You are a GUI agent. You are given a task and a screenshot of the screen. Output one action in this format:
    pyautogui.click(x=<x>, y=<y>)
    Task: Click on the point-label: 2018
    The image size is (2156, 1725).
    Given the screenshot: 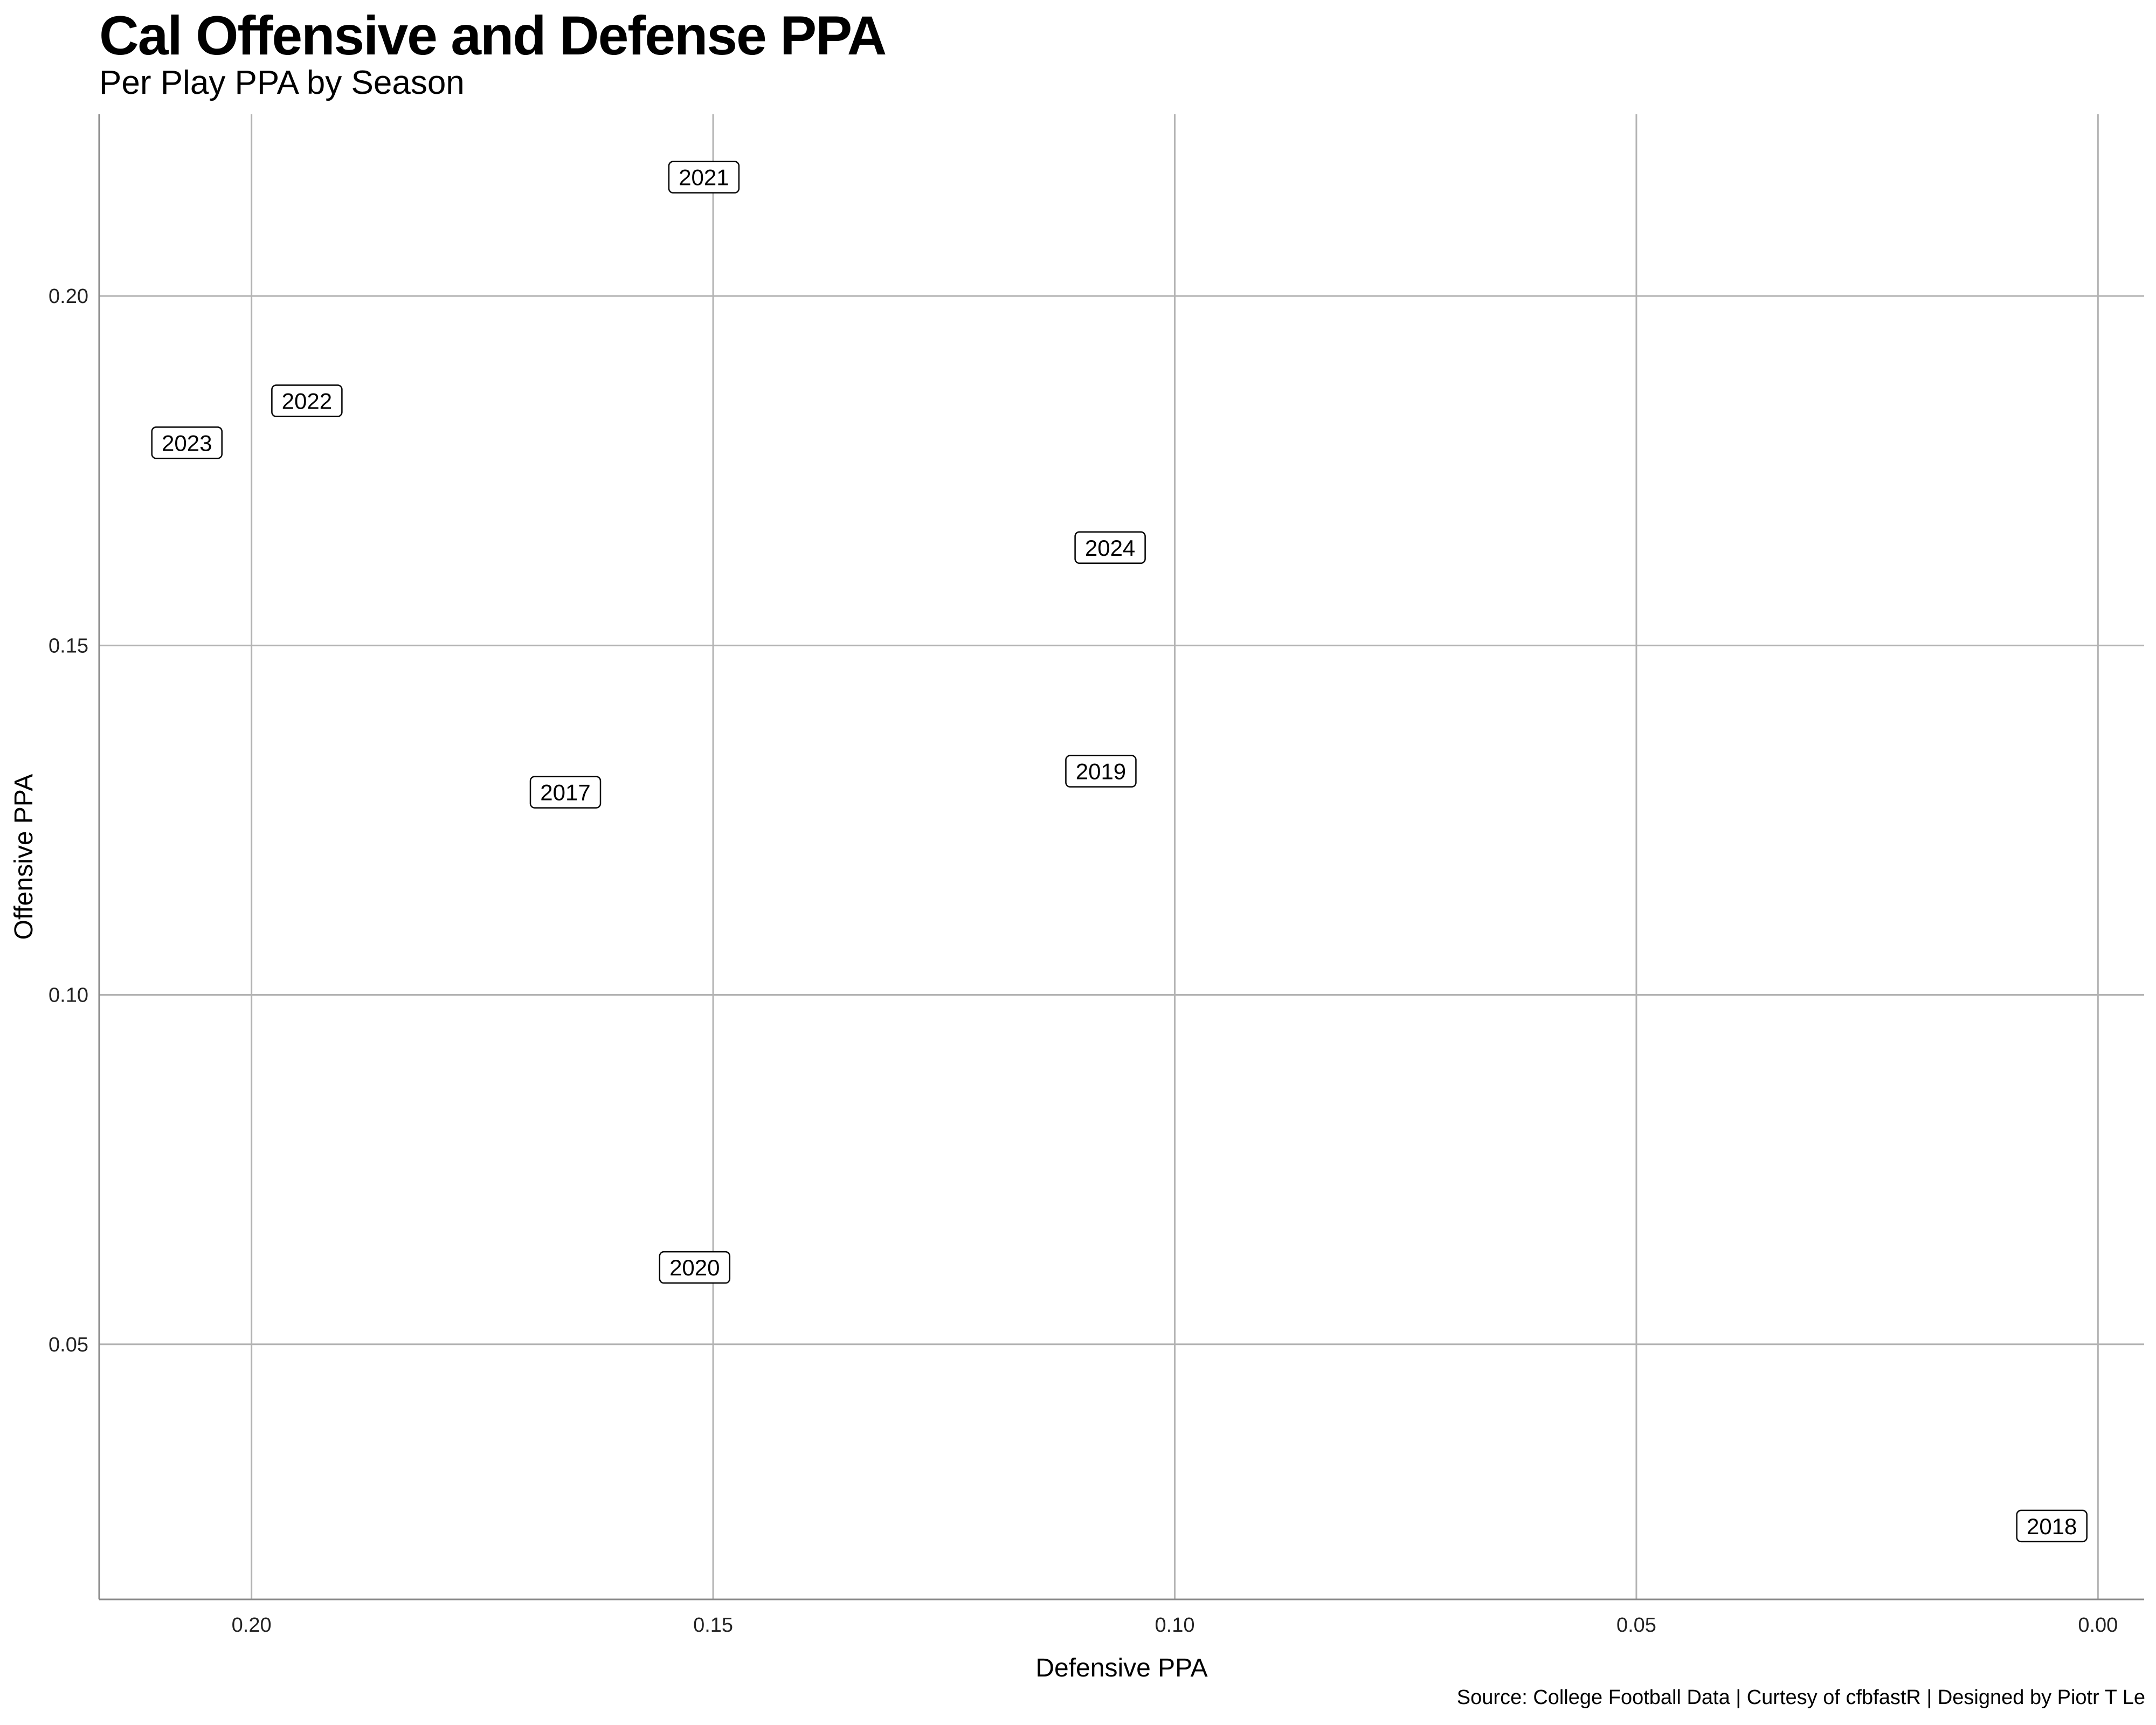 What is the action you would take?
    pyautogui.click(x=2052, y=1526)
    